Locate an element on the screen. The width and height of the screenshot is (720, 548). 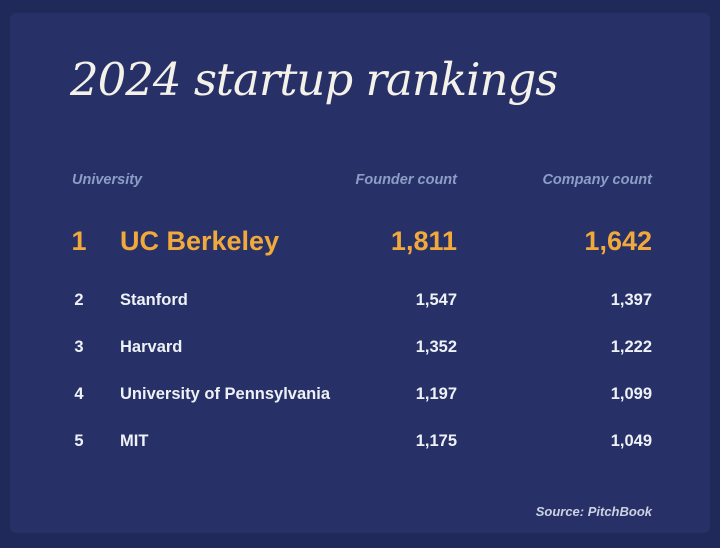
university-cell: Harvard is located at coordinates (151, 347).